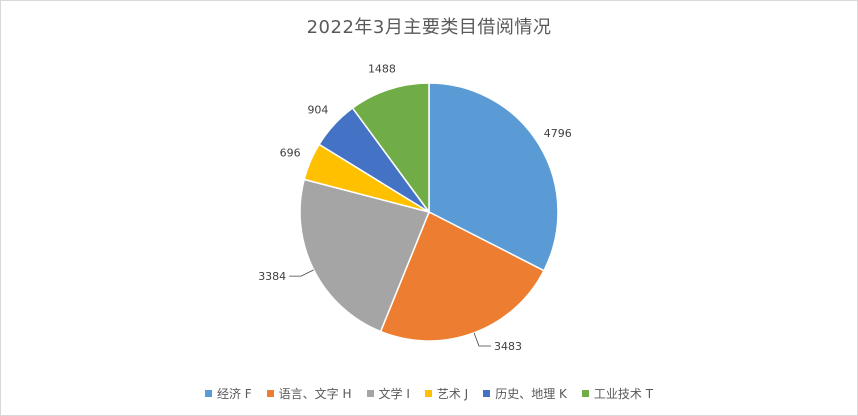 This screenshot has width=858, height=416. Describe the element at coordinates (429, 27) in the screenshot. I see `chart-title: 2022年3月主要类目借阅情况` at that location.